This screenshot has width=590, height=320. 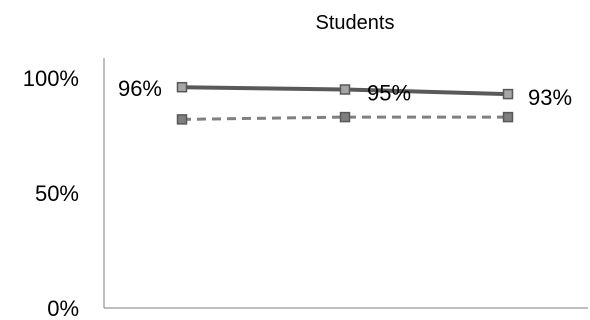 What do you see at coordinates (57, 193) in the screenshot?
I see `y-tick-label: 50%` at bounding box center [57, 193].